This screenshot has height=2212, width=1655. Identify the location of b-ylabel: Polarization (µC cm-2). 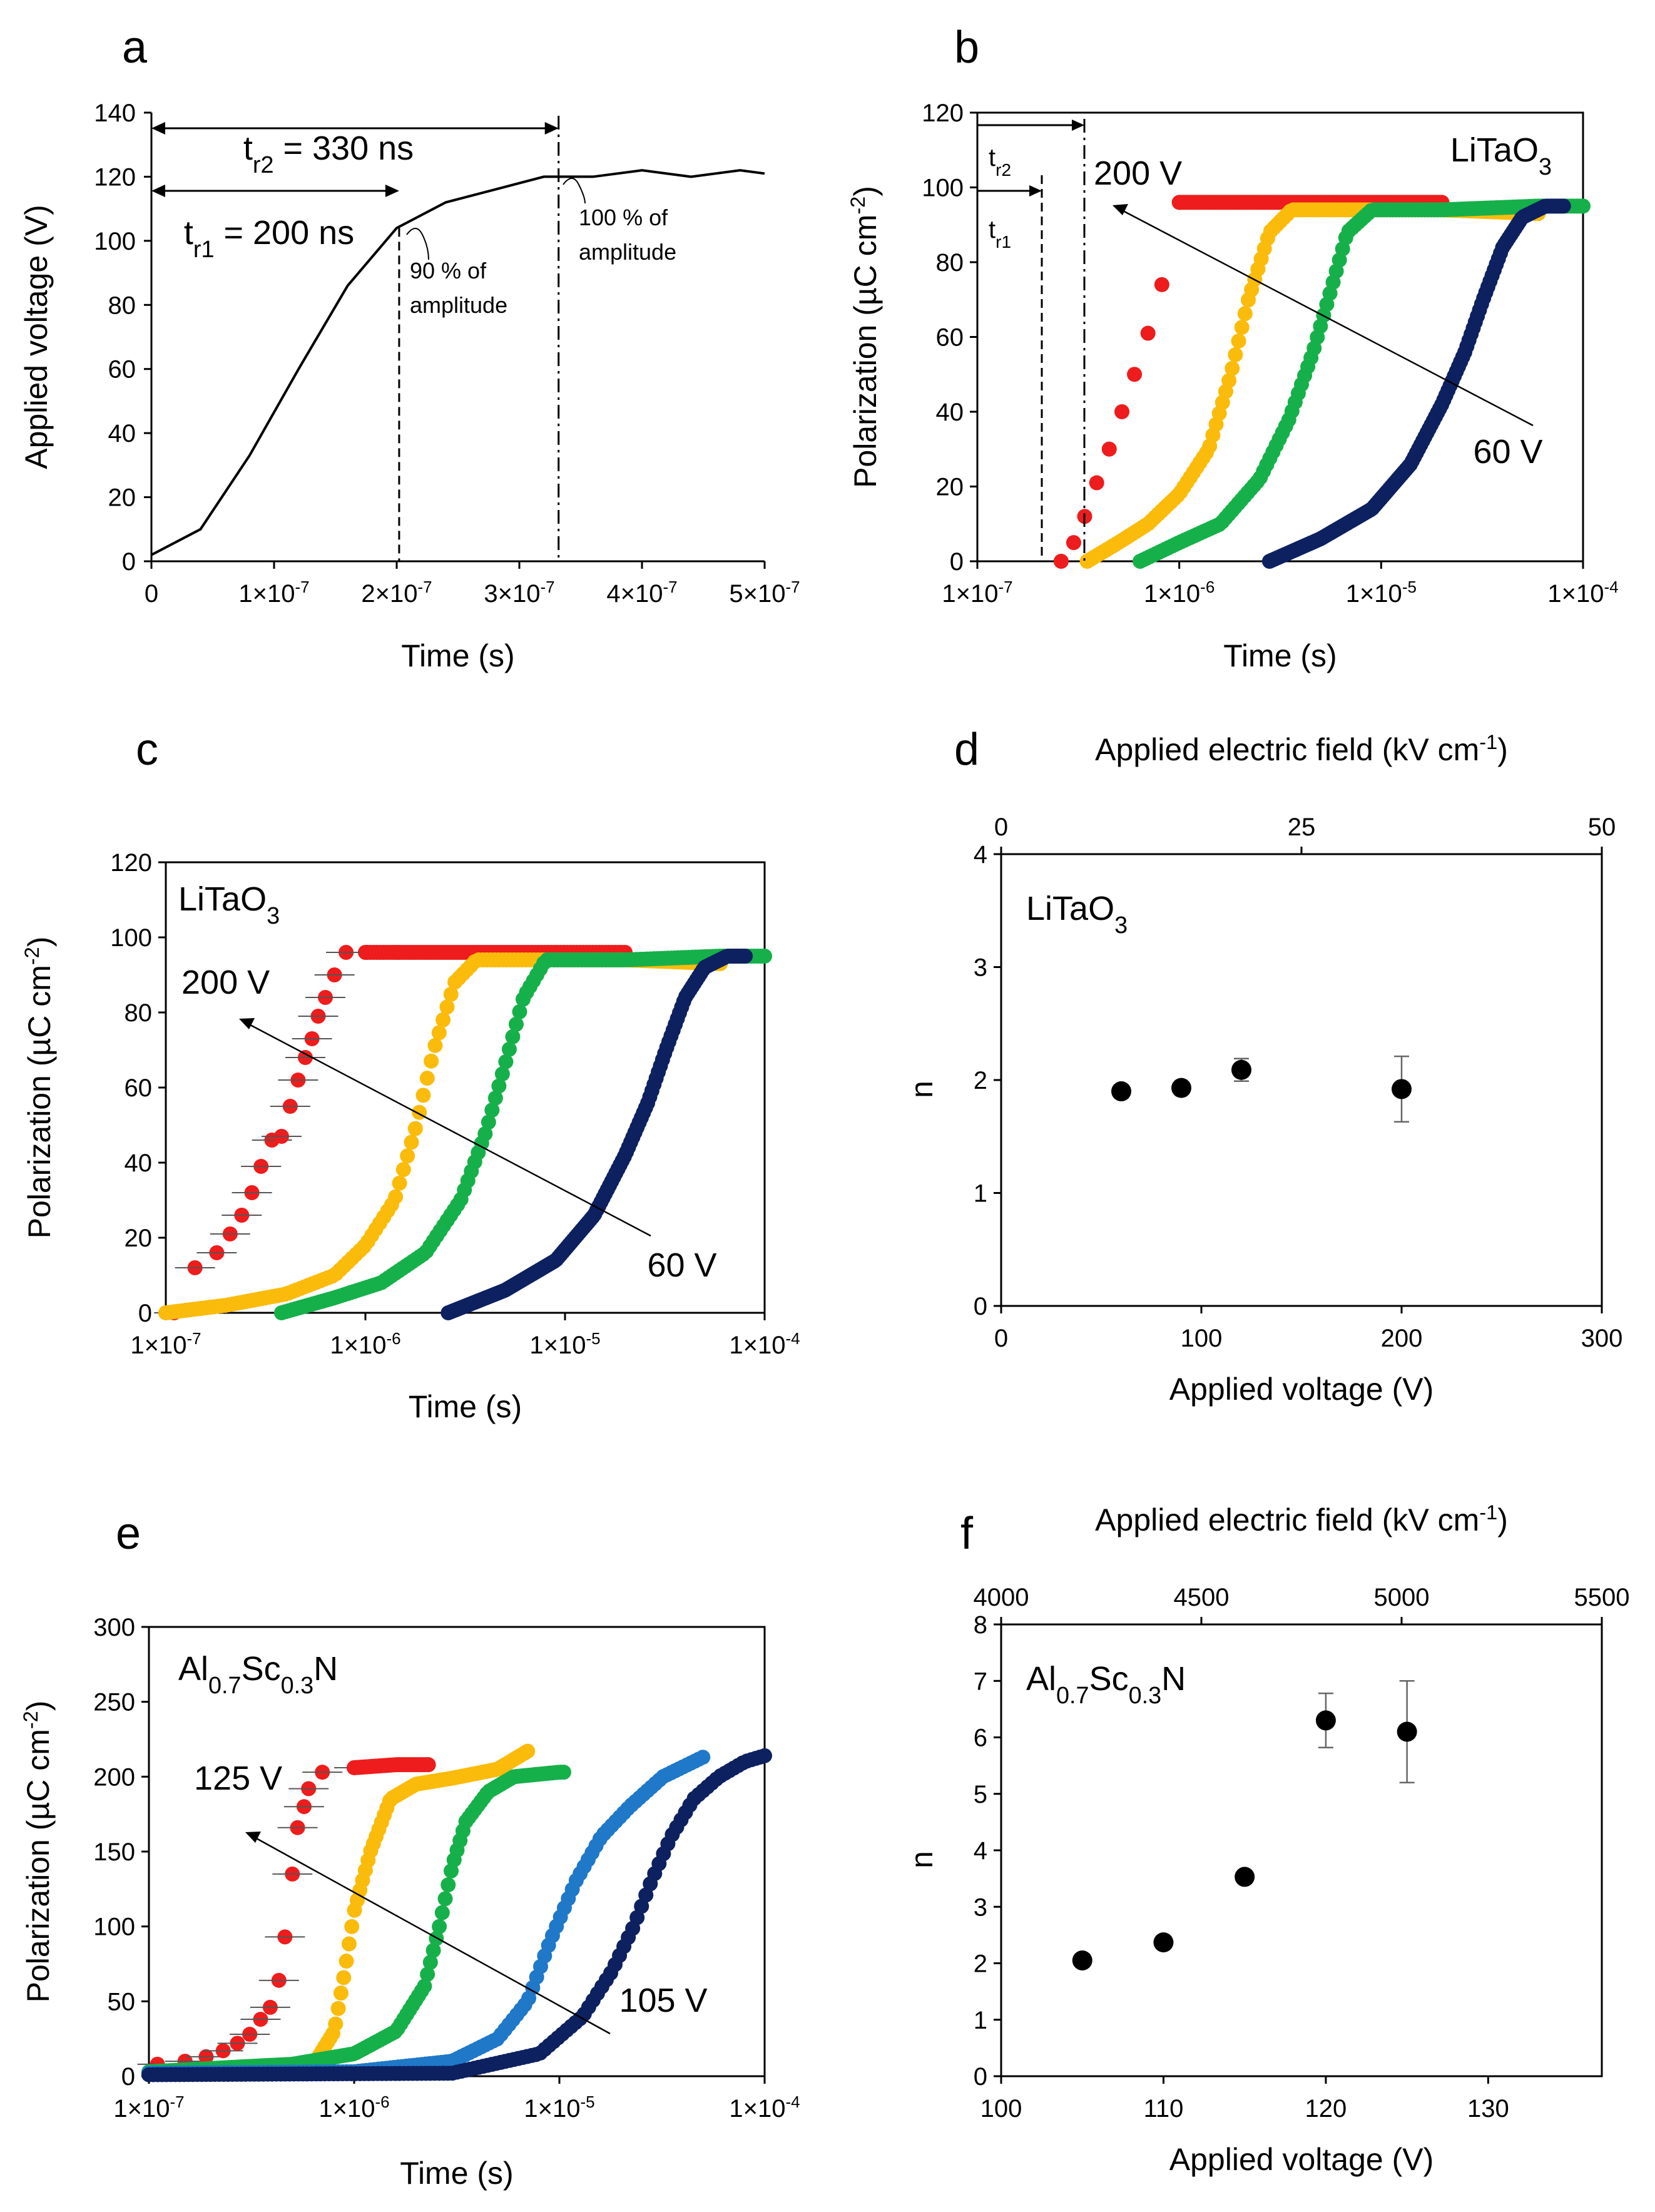
(865, 337).